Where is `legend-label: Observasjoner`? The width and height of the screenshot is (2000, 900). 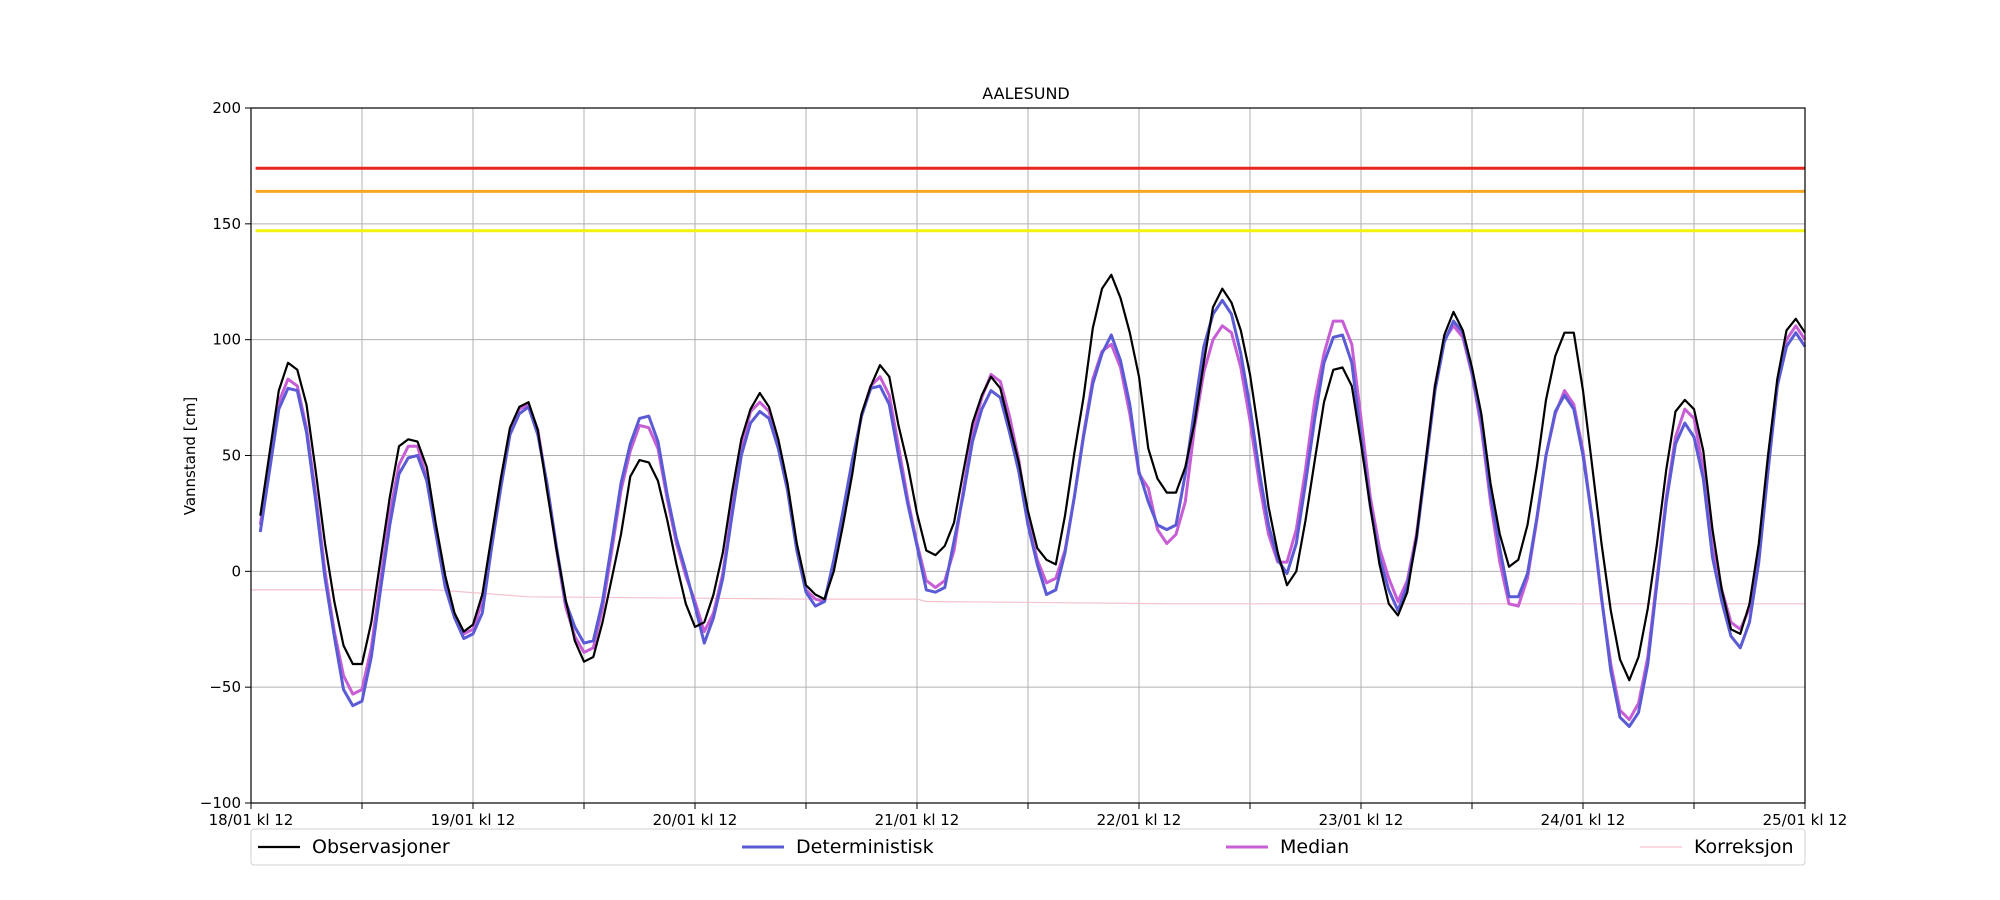 legend-label: Observasjoner is located at coordinates (381, 847).